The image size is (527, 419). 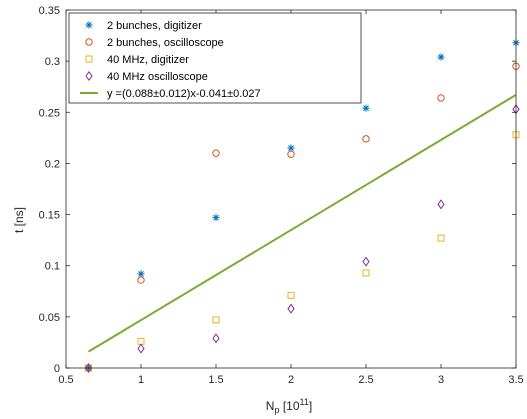 I want to click on x-tick-label: 3, so click(x=441, y=380).